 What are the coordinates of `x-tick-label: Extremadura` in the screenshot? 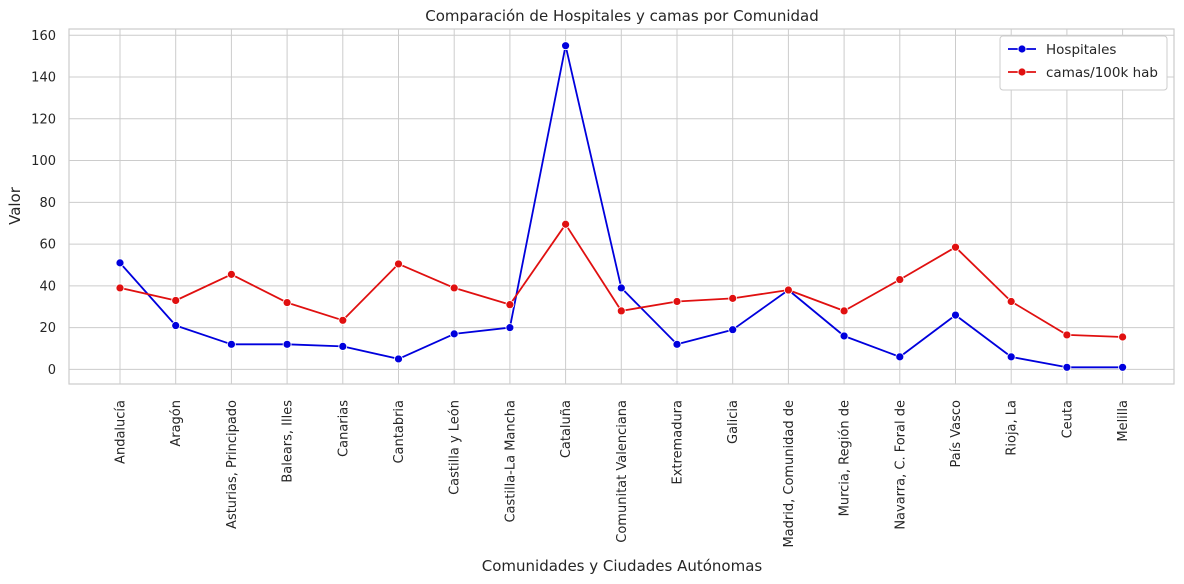 It's located at (678, 442).